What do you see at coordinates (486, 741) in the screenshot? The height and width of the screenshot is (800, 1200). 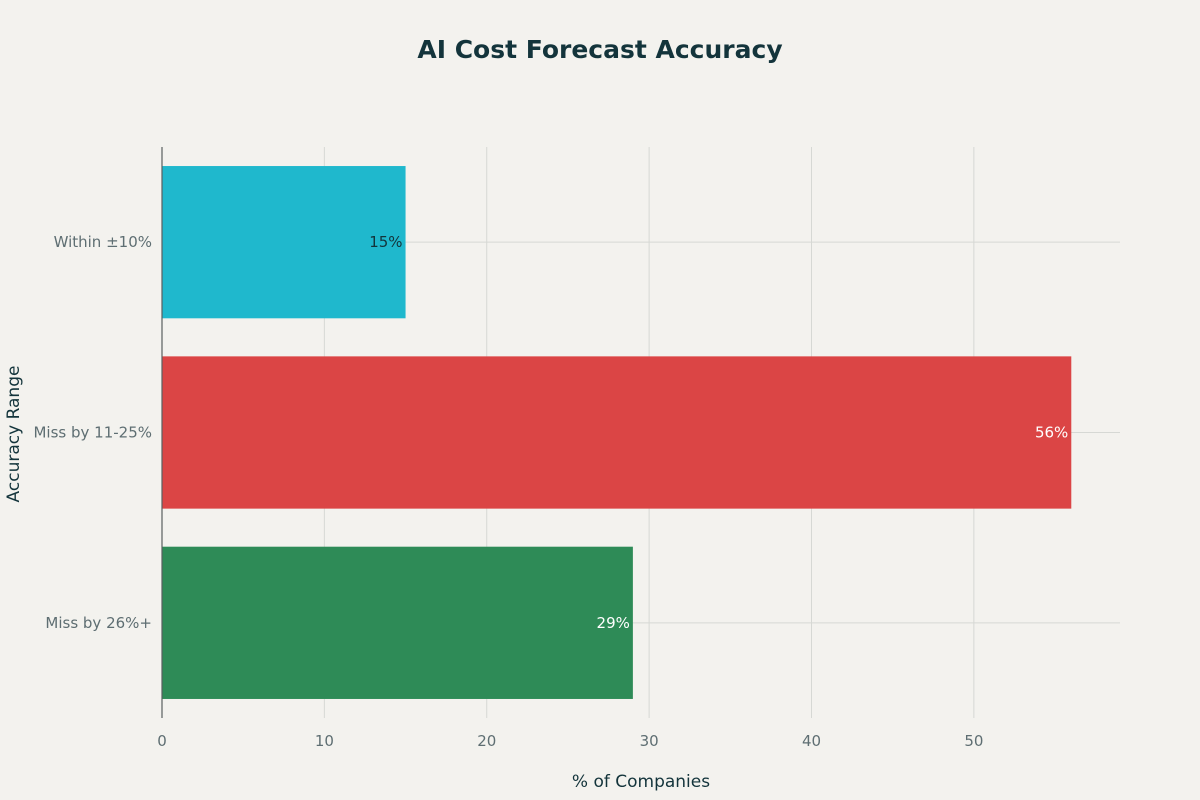 I see `x-tick-label: 20` at bounding box center [486, 741].